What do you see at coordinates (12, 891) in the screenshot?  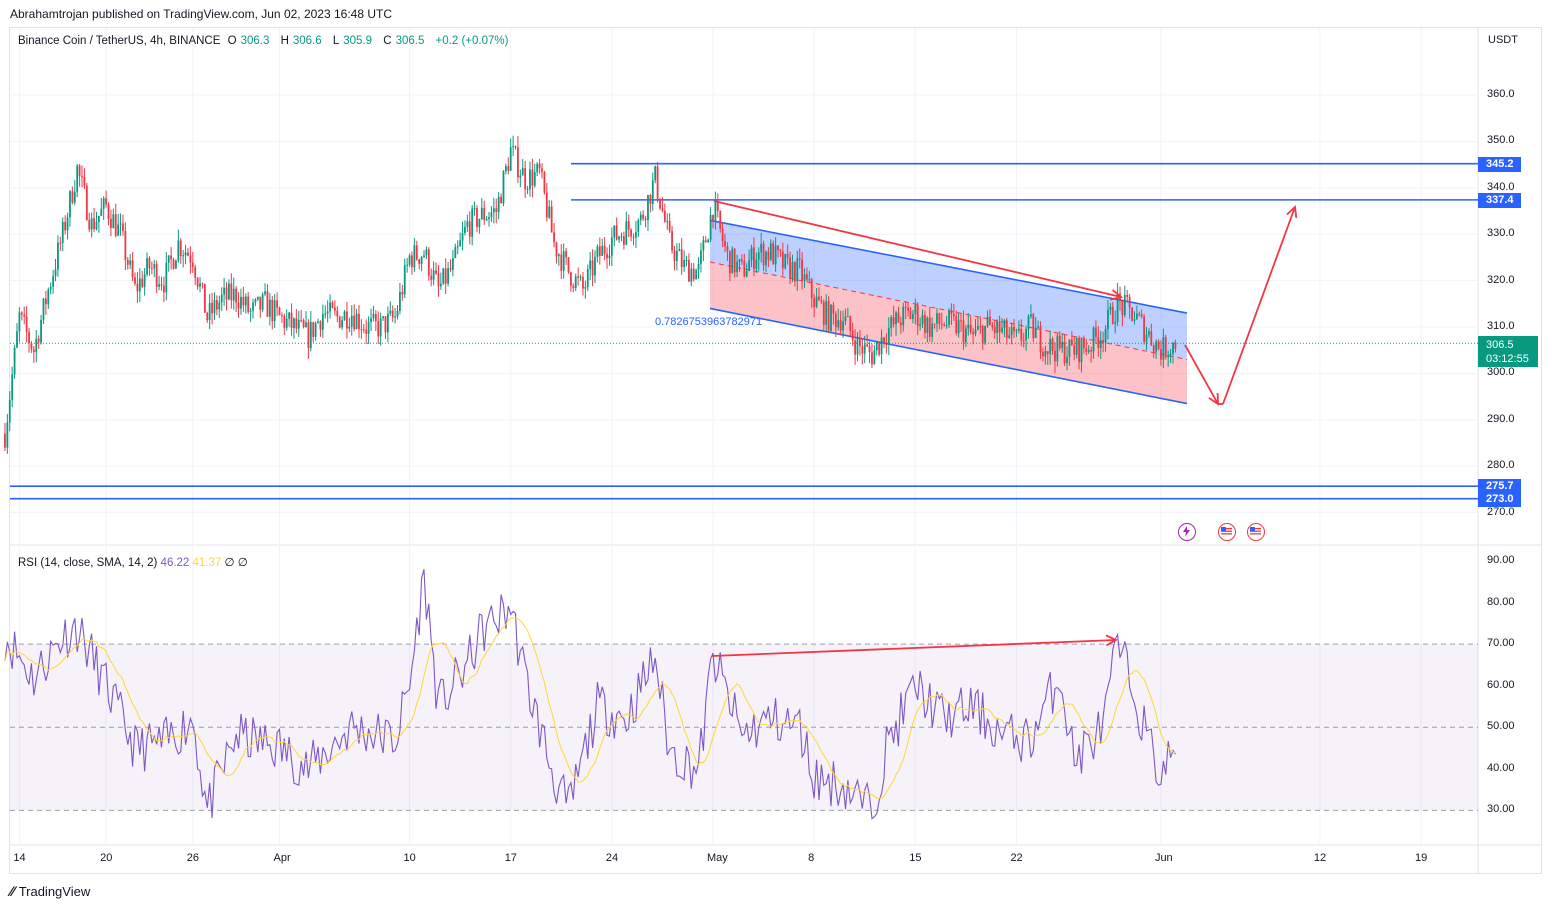 I see `tradingview-logo-icon: ⁄⁄` at bounding box center [12, 891].